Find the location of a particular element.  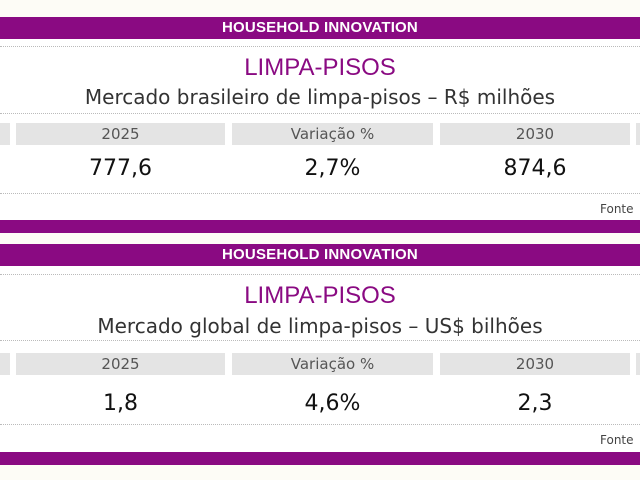

value-cell: 874,6 is located at coordinates (535, 168).